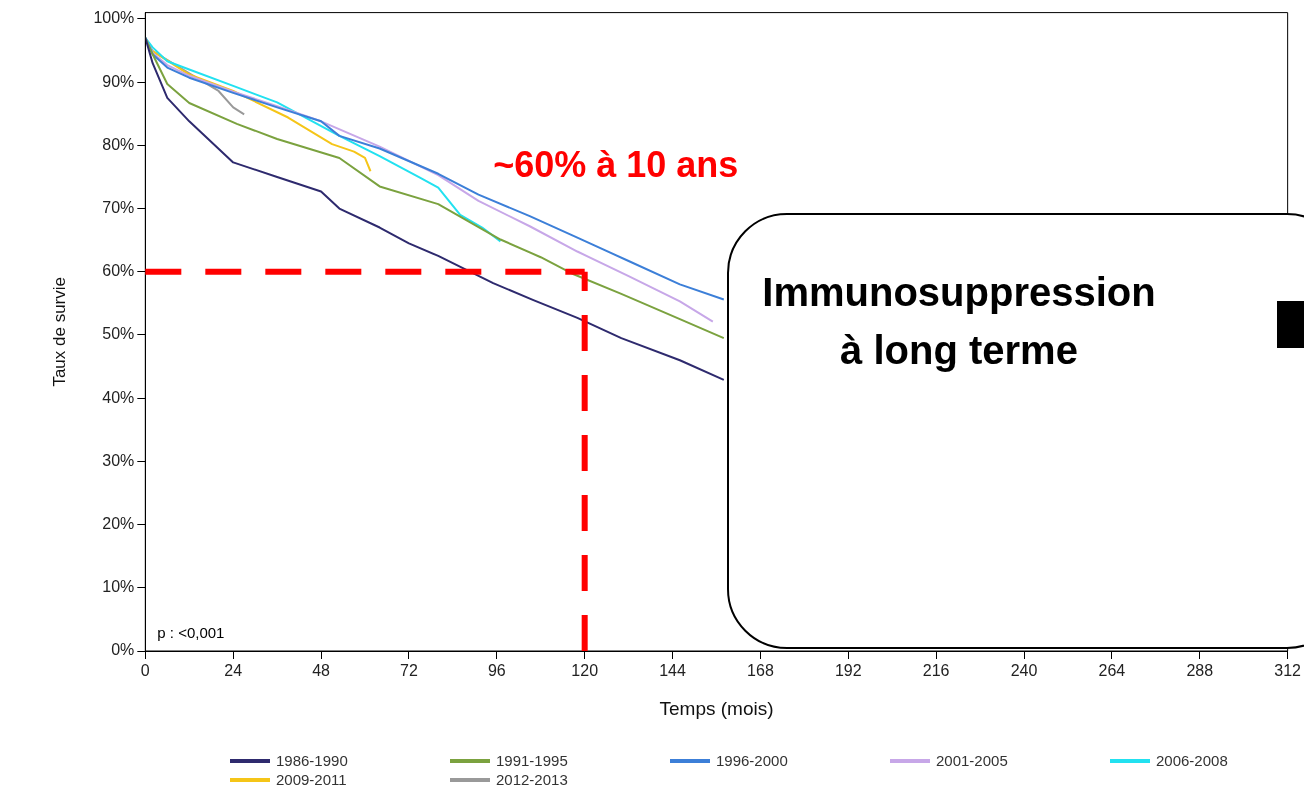  What do you see at coordinates (118, 587) in the screenshot?
I see `y-tick-label: 10%` at bounding box center [118, 587].